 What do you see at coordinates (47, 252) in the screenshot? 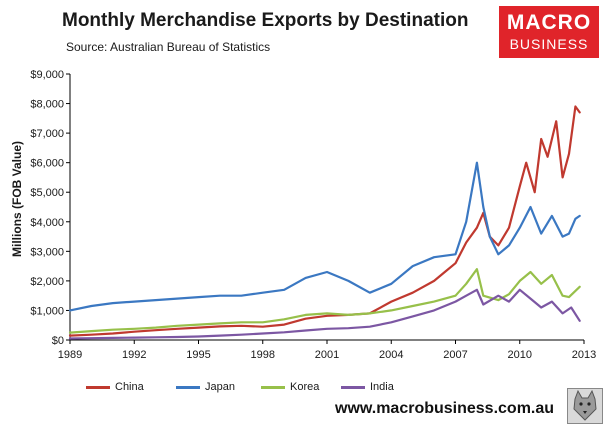
I see `y-tick-label: $3,000` at bounding box center [47, 252].